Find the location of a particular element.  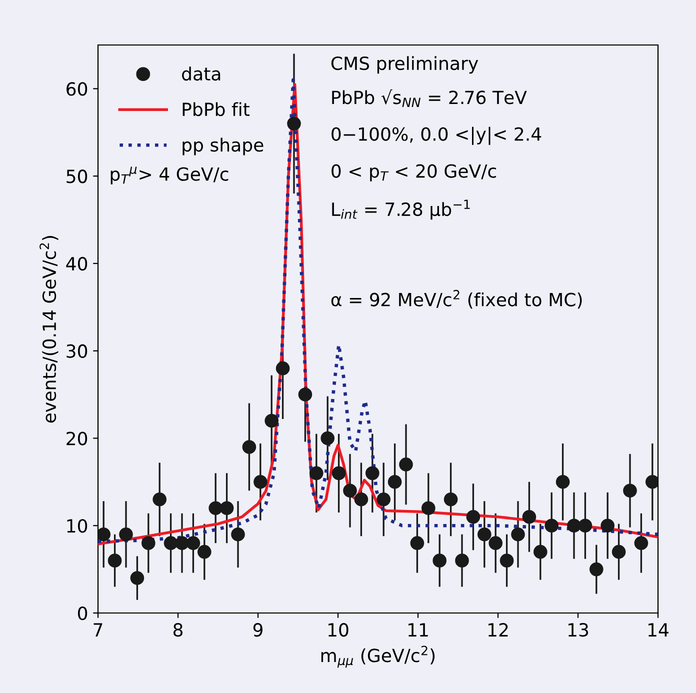

annotation: 0−100%, 0.0 <|y|< 2.4 is located at coordinates (437, 135).